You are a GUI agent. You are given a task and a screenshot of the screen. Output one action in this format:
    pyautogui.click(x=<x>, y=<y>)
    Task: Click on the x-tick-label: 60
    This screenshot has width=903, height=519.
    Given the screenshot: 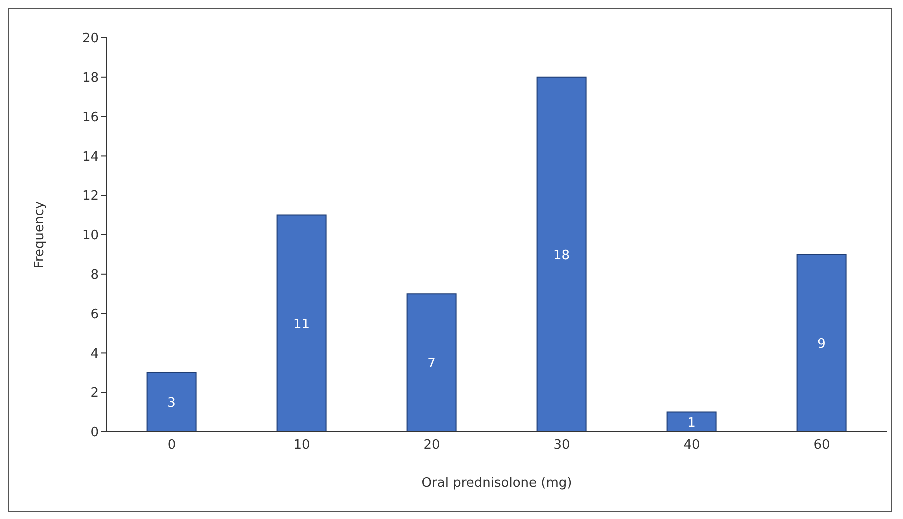 What is the action you would take?
    pyautogui.click(x=822, y=446)
    